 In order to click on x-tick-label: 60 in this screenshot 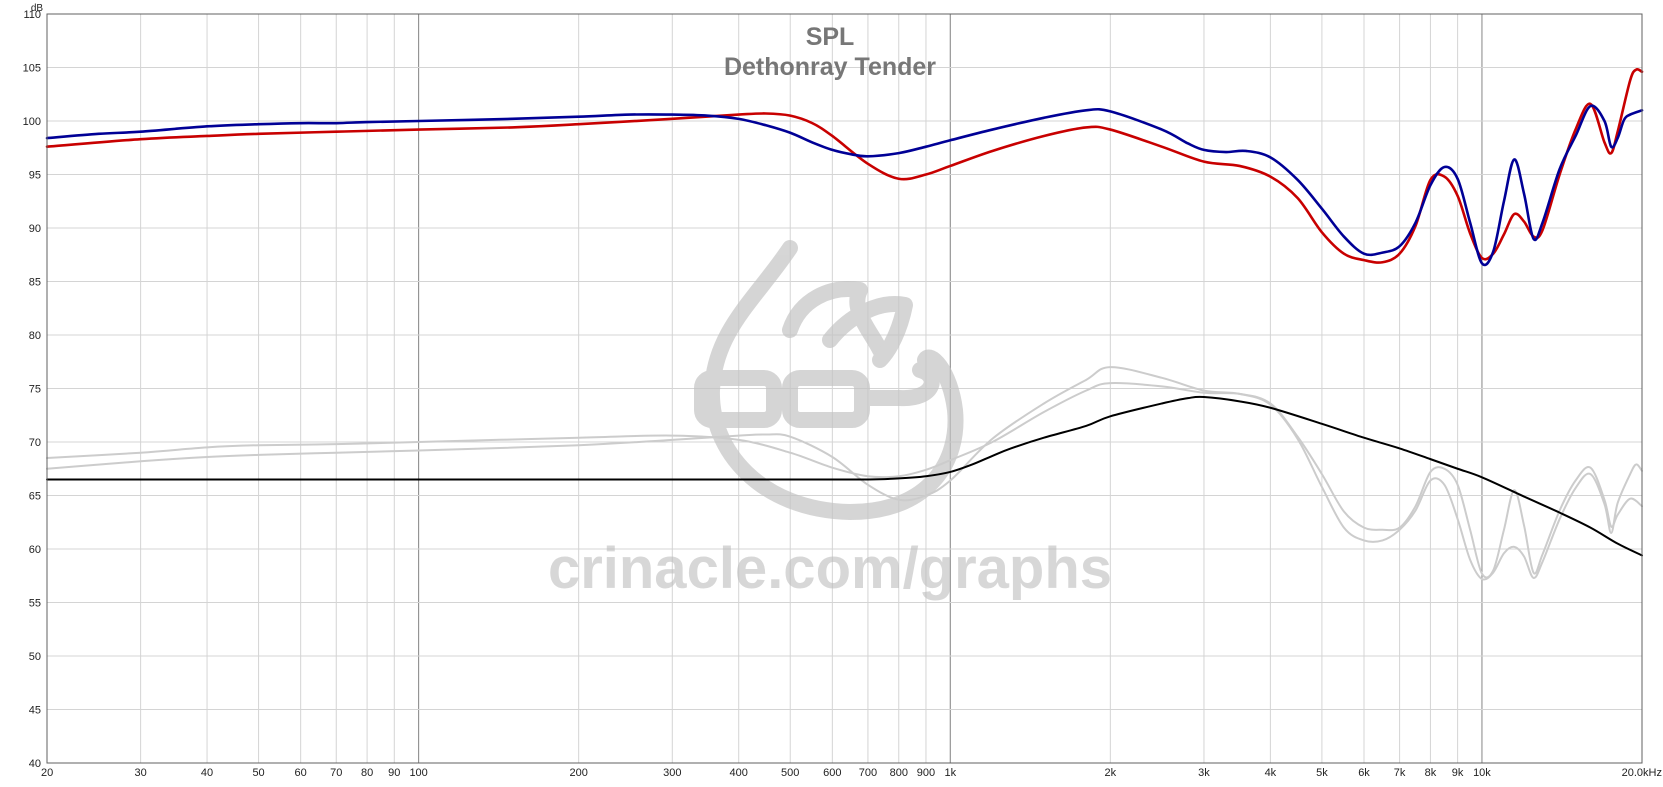, I will do `click(301, 773)`.